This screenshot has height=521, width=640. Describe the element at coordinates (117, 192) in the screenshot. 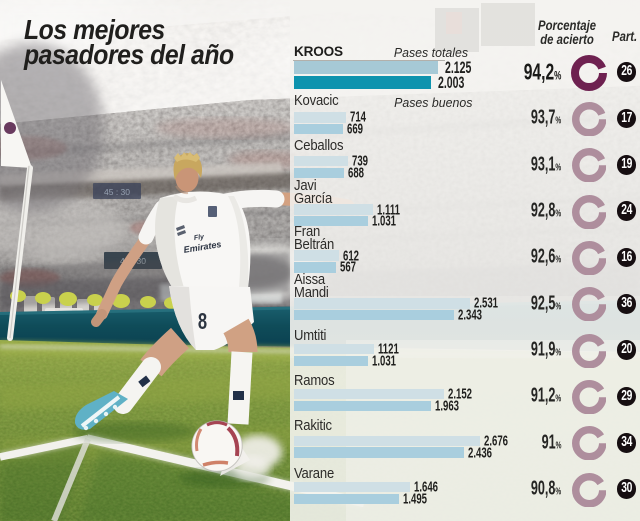

I see `svg-text: 45 : 30` at that location.